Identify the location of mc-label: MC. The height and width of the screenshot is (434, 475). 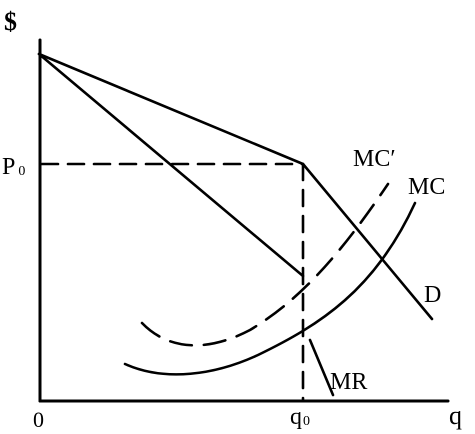
(426, 187).